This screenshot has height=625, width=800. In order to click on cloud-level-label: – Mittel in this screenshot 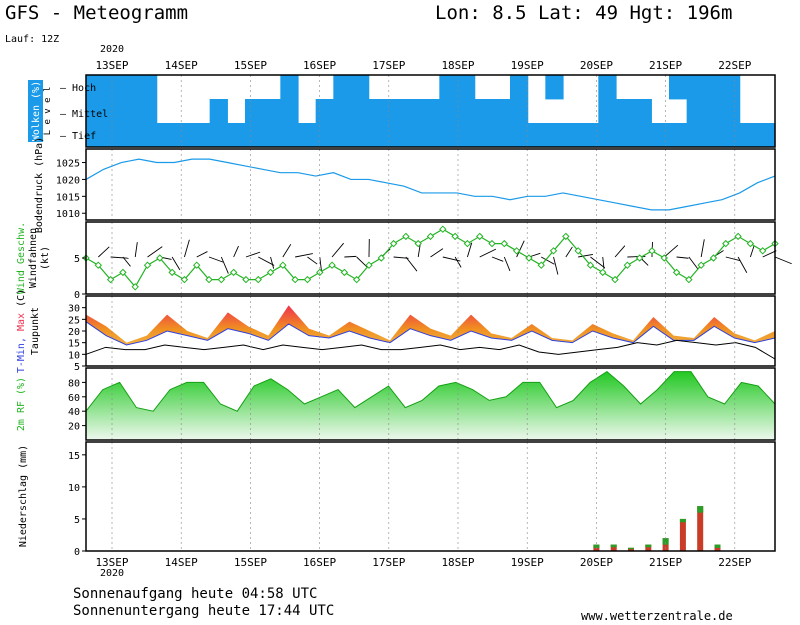, I will do `click(84, 114)`.